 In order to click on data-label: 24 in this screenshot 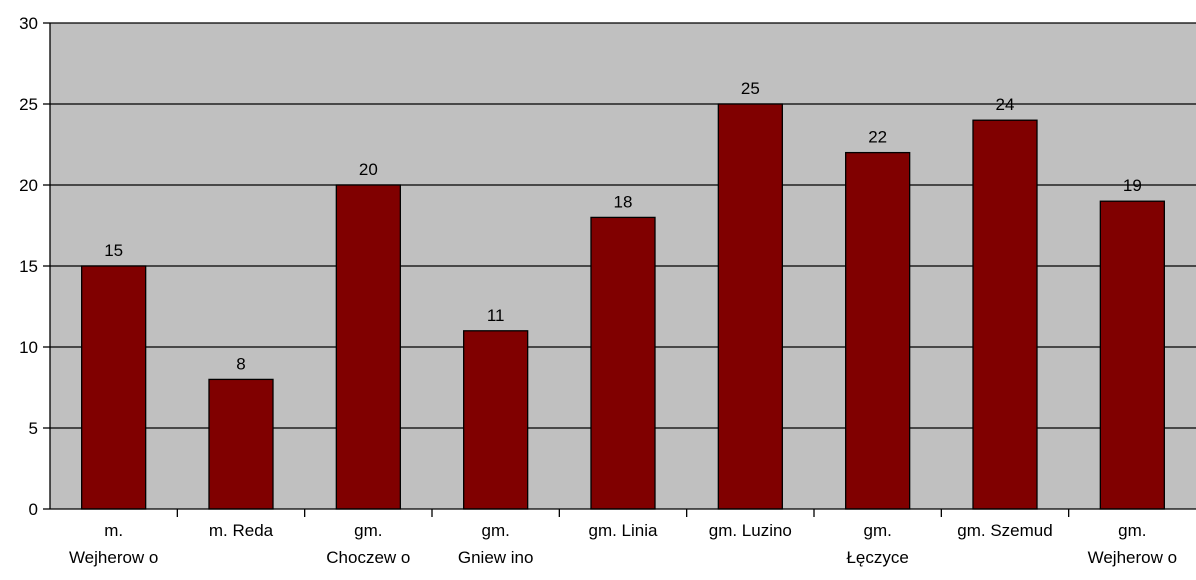, I will do `click(1005, 104)`.